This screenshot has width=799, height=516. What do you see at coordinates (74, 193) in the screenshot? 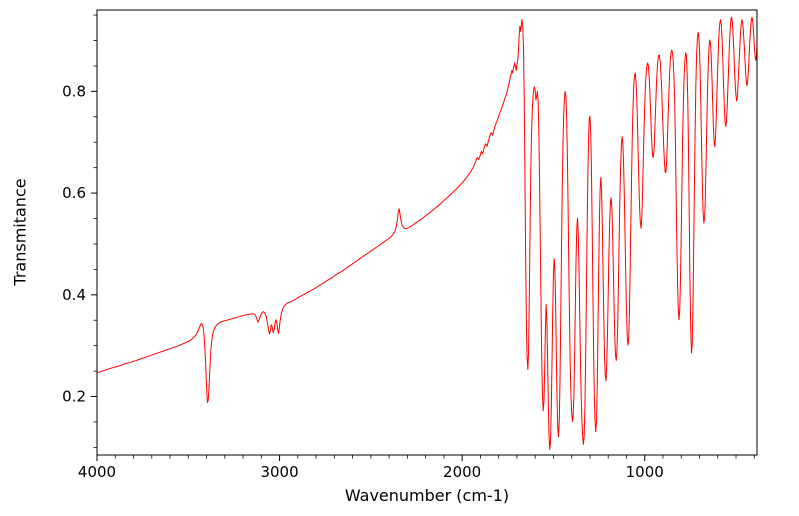
I see `y-tick-label: 0.6` at bounding box center [74, 193].